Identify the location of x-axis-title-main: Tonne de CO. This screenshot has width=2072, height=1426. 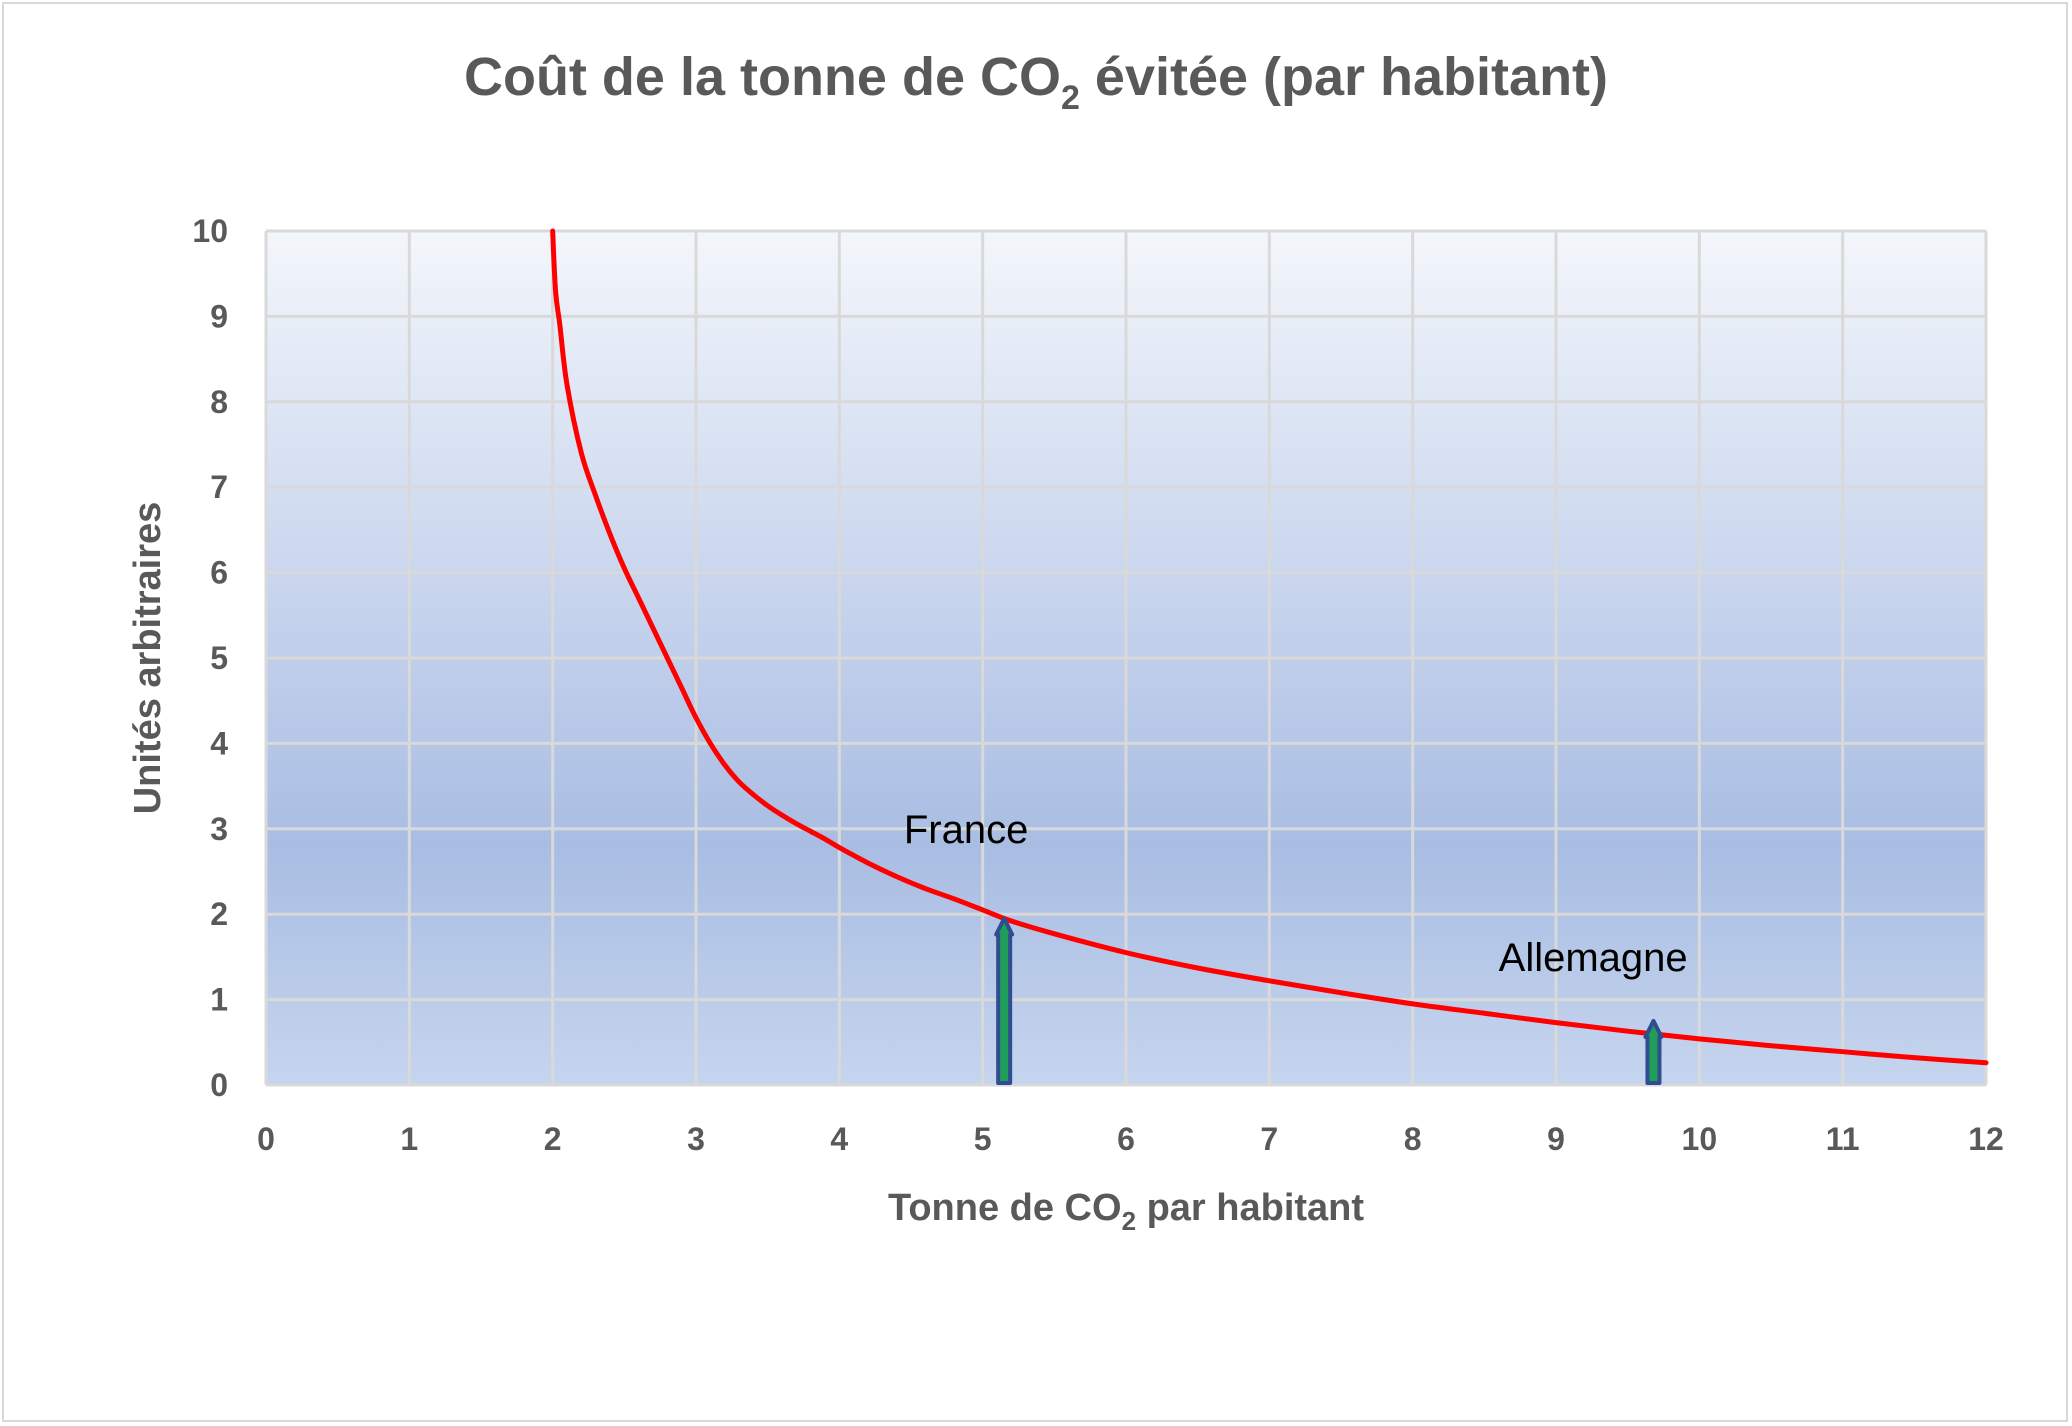
(1005, 1208).